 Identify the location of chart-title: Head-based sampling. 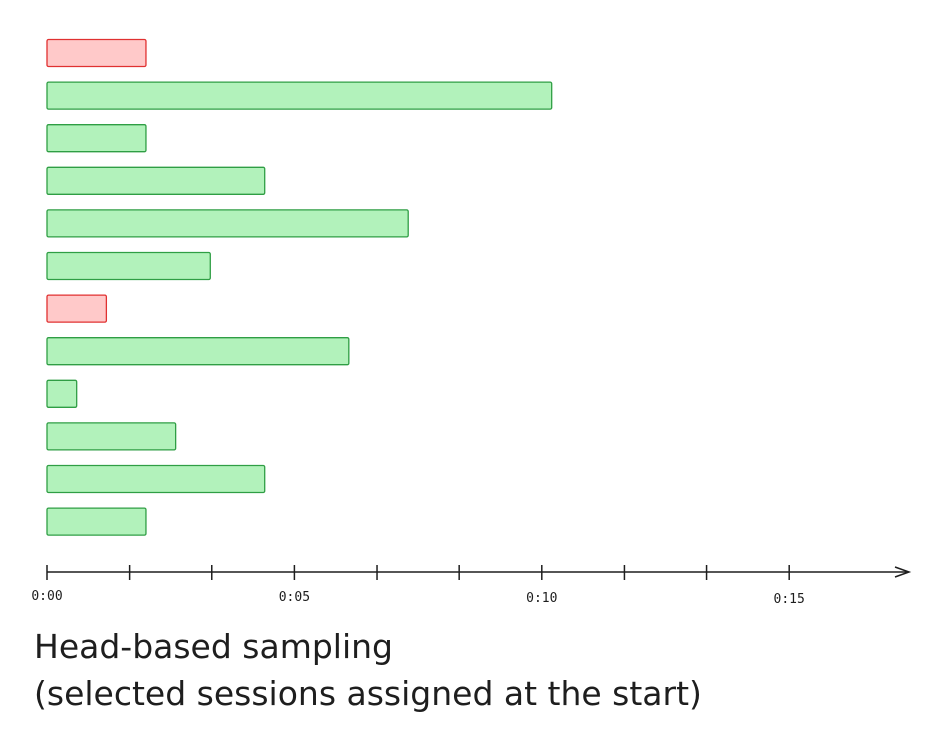
(213, 646).